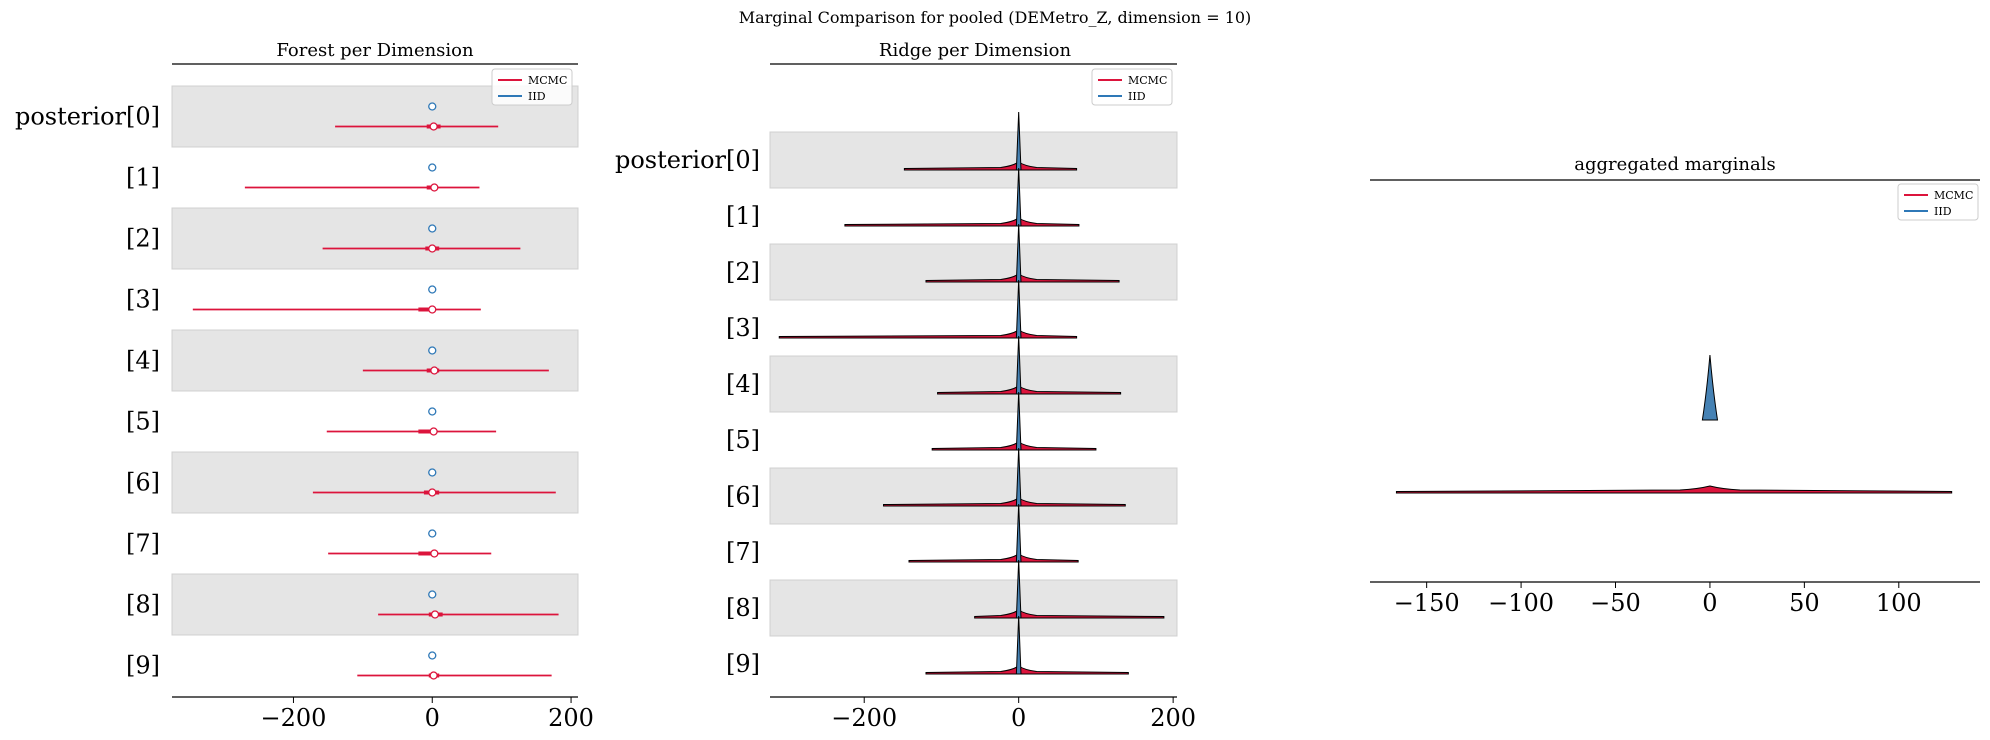 This screenshot has width=1990, height=740. I want to click on forest-y-label: [3], so click(143, 300).